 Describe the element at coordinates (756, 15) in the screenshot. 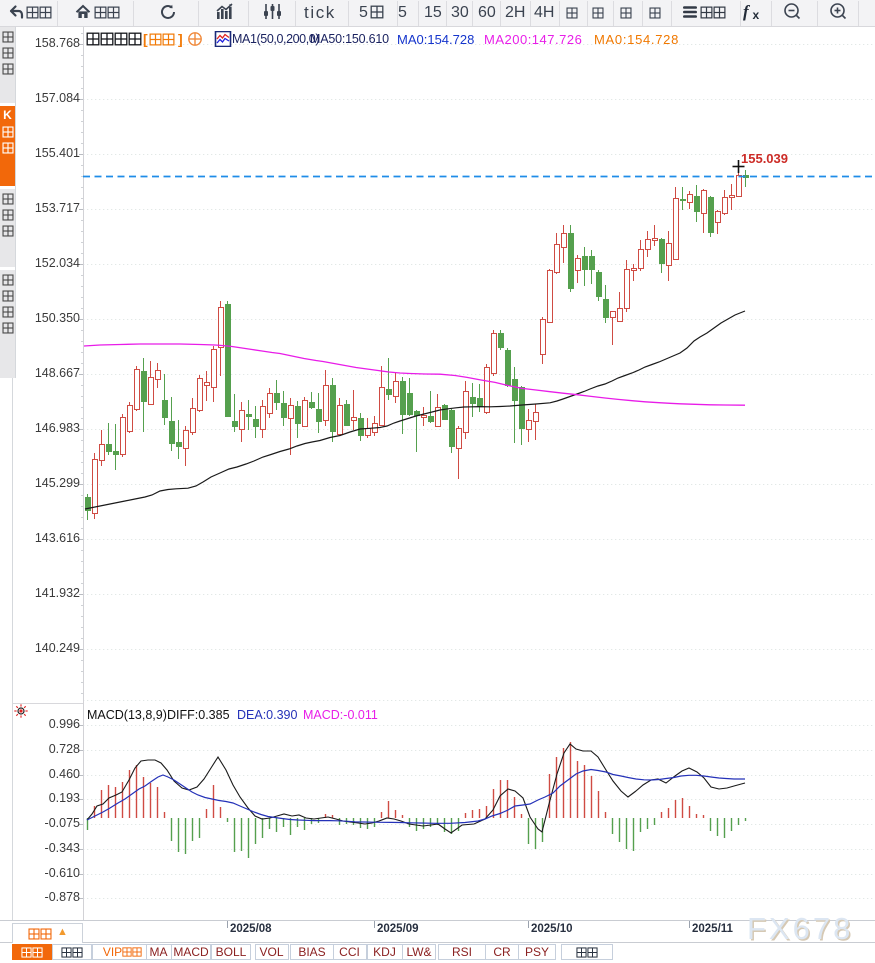

I see `svg-text: x` at that location.